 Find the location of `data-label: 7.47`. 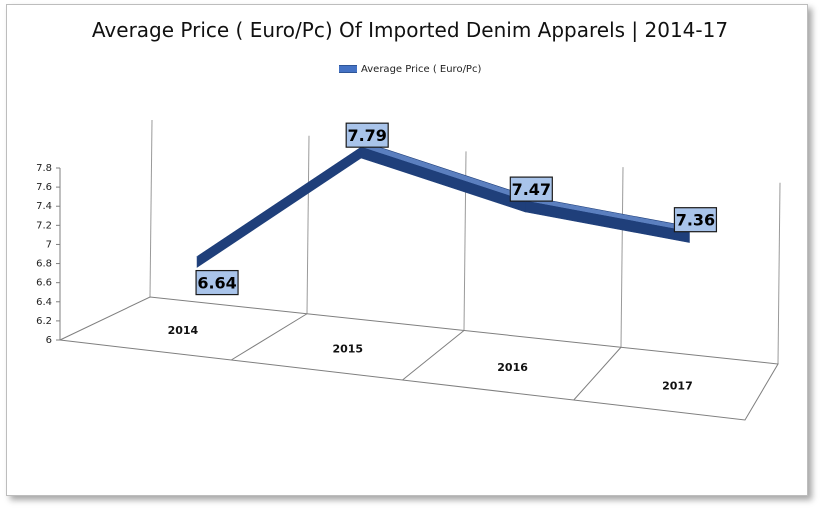

data-label: 7.47 is located at coordinates (531, 189).